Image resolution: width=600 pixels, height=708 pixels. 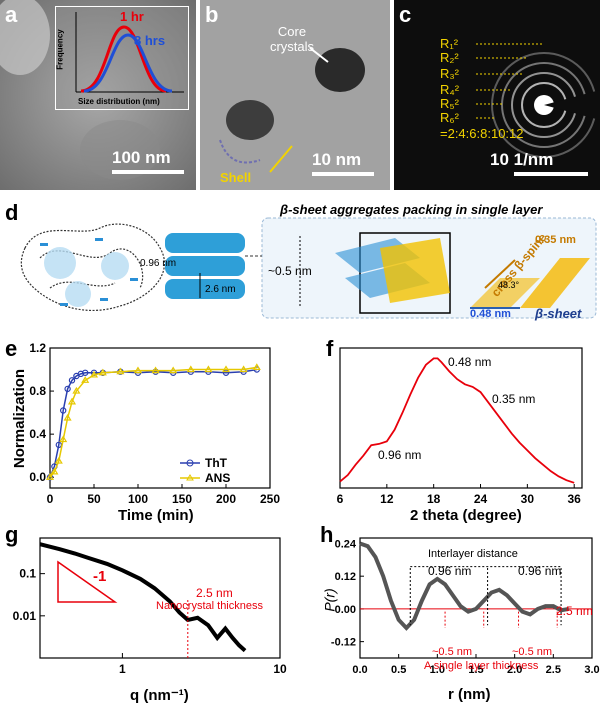 What do you see at coordinates (400, 455) in the screenshot?
I see `peak-096: 0.96 nm` at bounding box center [400, 455].